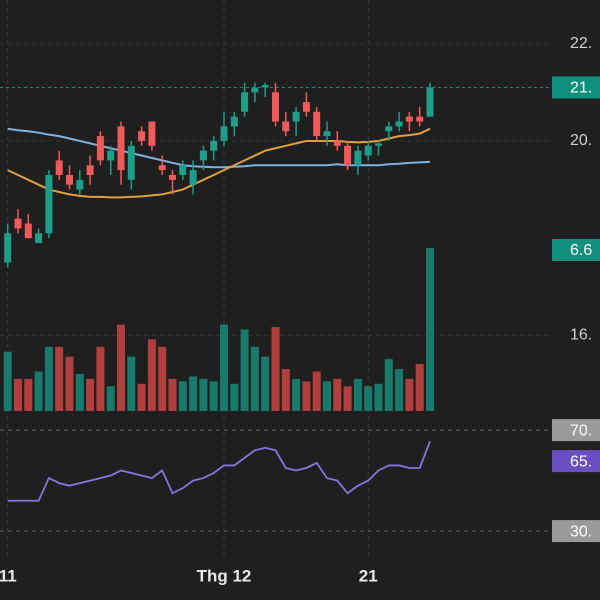 The image size is (600, 600). I want to click on value-label: 21., so click(581, 88).